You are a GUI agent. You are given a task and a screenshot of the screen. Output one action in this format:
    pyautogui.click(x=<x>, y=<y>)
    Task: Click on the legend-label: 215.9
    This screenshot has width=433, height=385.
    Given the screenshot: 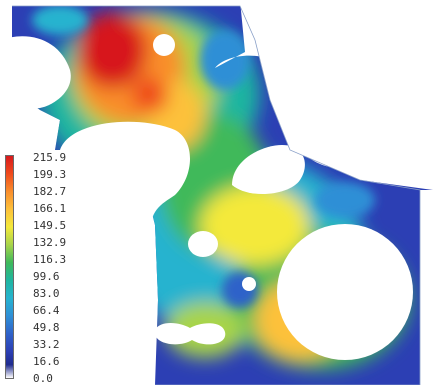 What is the action you would take?
    pyautogui.click(x=50, y=157)
    